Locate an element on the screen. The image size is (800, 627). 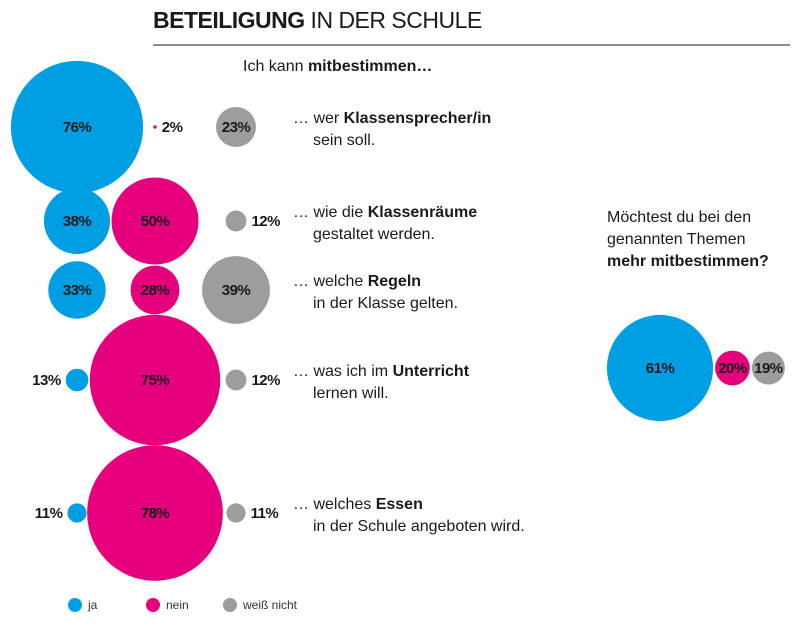
value-label: 39% is located at coordinates (236, 290).